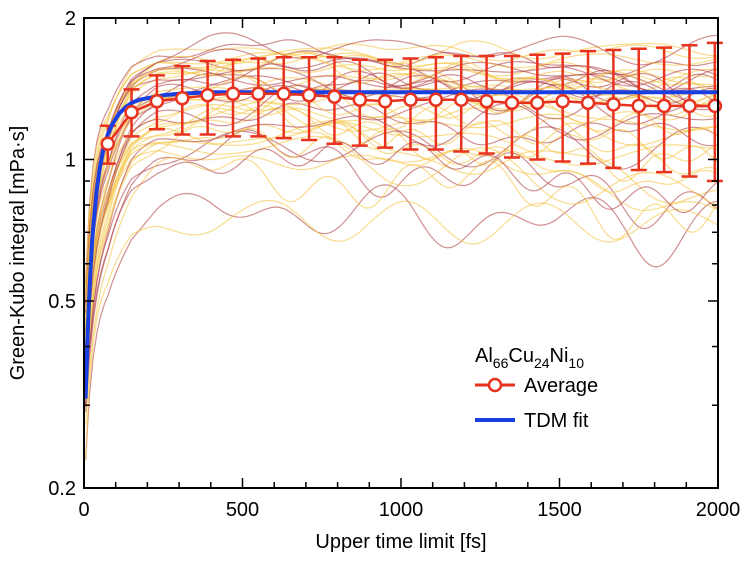 The width and height of the screenshot is (747, 561). Describe the element at coordinates (561, 386) in the screenshot. I see `legend-average-label: Average` at that location.